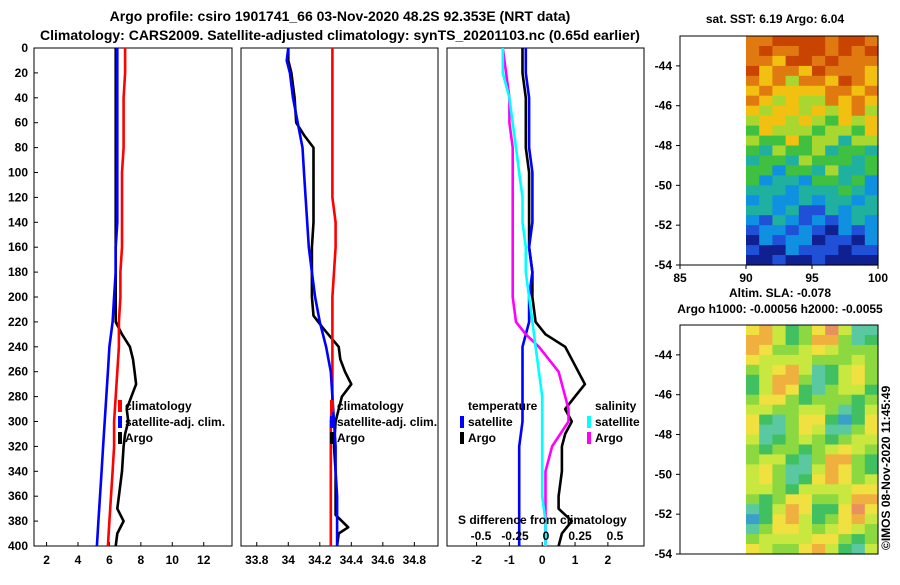 The width and height of the screenshot is (900, 585). What do you see at coordinates (542, 520) in the screenshot?
I see `s-difference-annotation: S difference from climatology` at bounding box center [542, 520].